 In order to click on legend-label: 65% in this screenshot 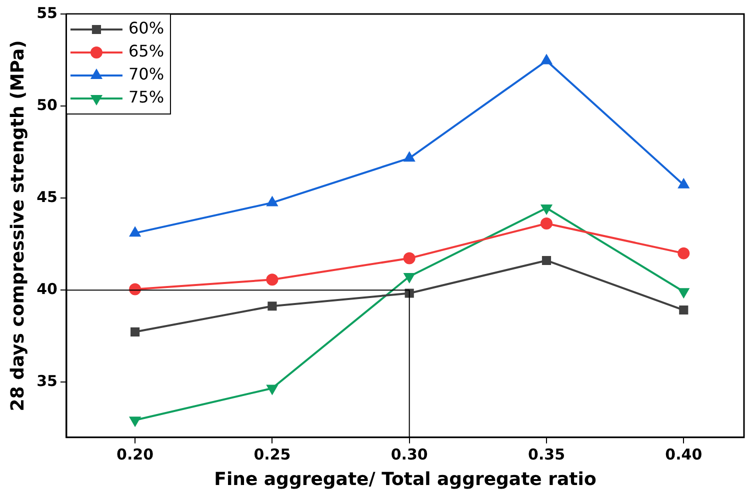, I will do `click(146, 51)`.